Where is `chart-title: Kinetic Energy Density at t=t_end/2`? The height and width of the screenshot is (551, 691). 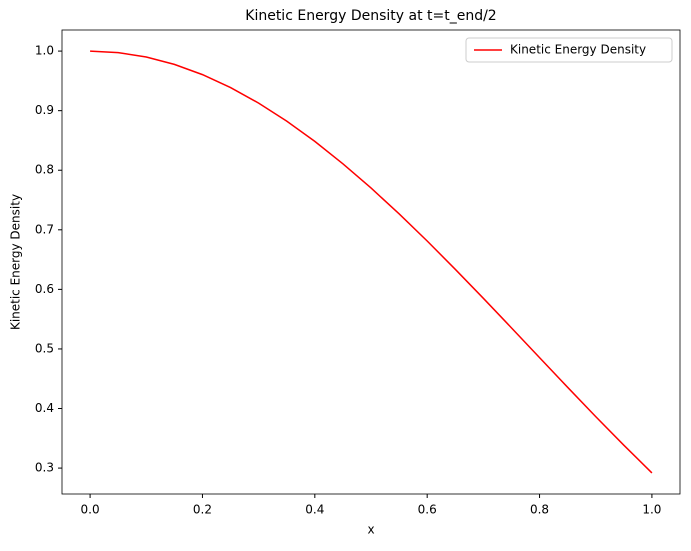 chart-title: Kinetic Energy Density at t=t_end/2 is located at coordinates (370, 16).